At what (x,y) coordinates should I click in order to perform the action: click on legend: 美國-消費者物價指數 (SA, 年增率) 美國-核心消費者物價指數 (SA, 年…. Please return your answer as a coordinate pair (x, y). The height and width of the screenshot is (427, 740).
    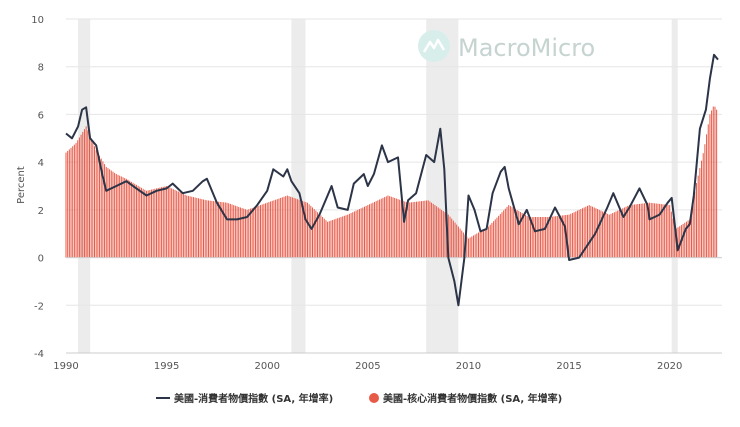
    Looking at the image, I should click on (359, 398).